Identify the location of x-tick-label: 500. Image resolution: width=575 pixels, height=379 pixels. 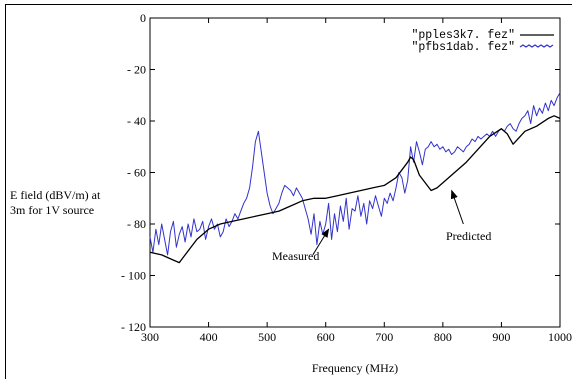
(267, 337).